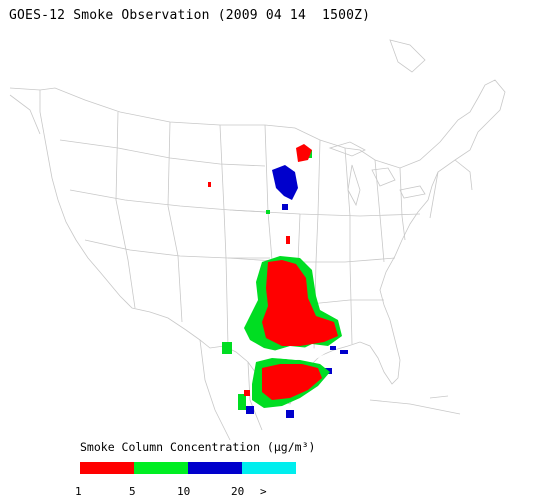 Image resolution: width=540 pixels, height=504 pixels. I want to click on legend-tick-label: 5, so click(132, 491).